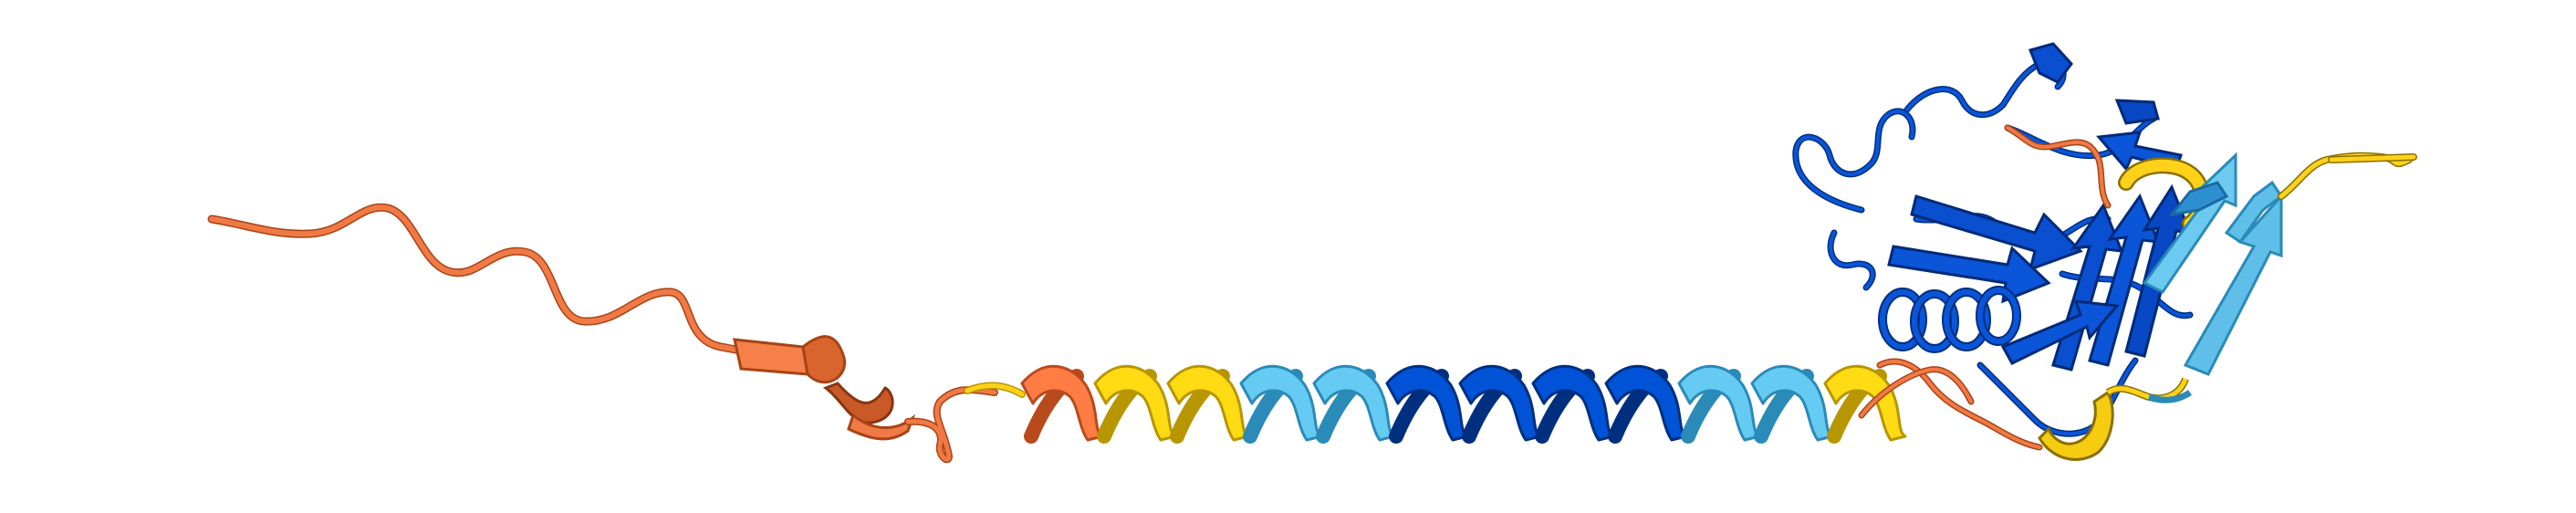 This screenshot has width=2576, height=513. I want to click on bottom-yellow-hairpin, so click(2115, 419).